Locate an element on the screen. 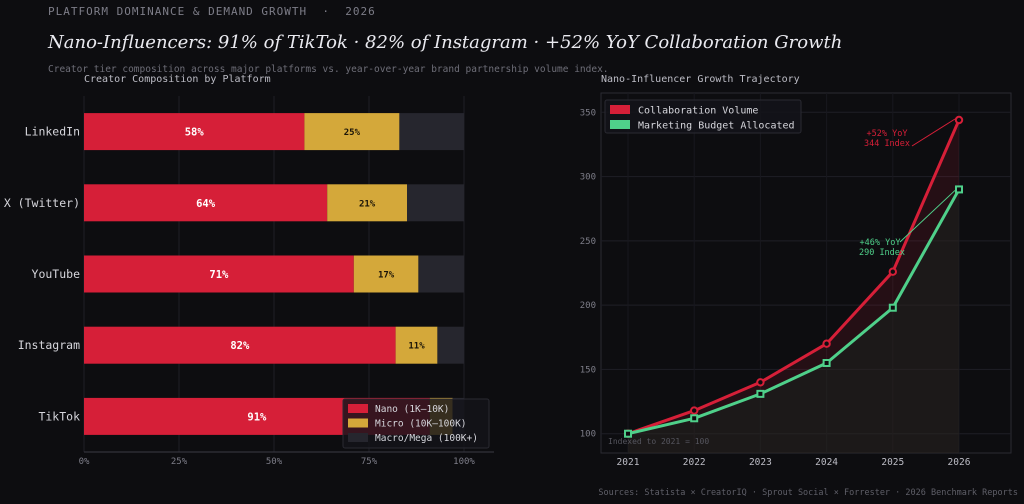 The image size is (1024, 504). annotation-text: 344 Index is located at coordinates (887, 144).